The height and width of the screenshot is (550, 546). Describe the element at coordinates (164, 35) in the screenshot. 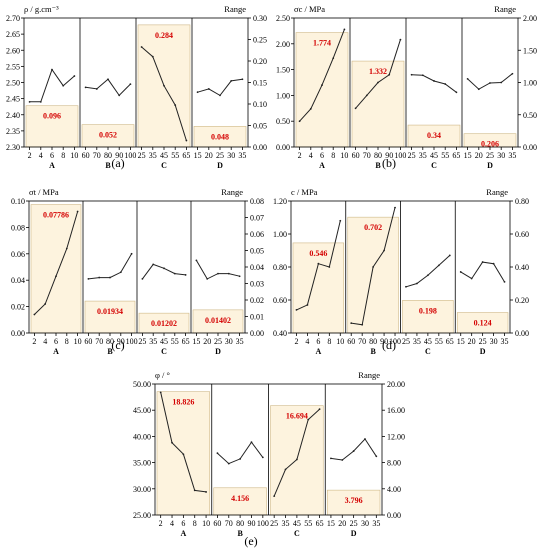

I see `range-value-label: 0.284` at that location.